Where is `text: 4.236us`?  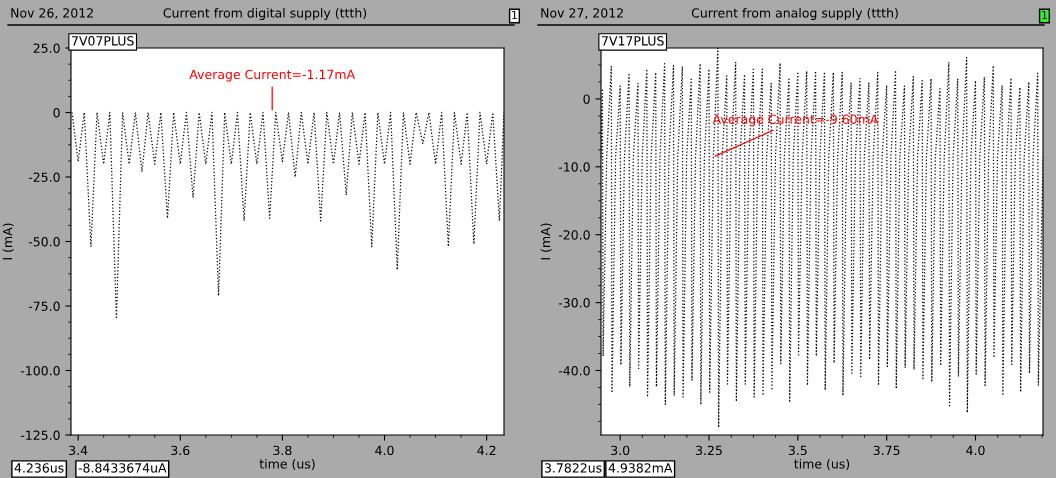
text: 4.236us is located at coordinates (39, 468).